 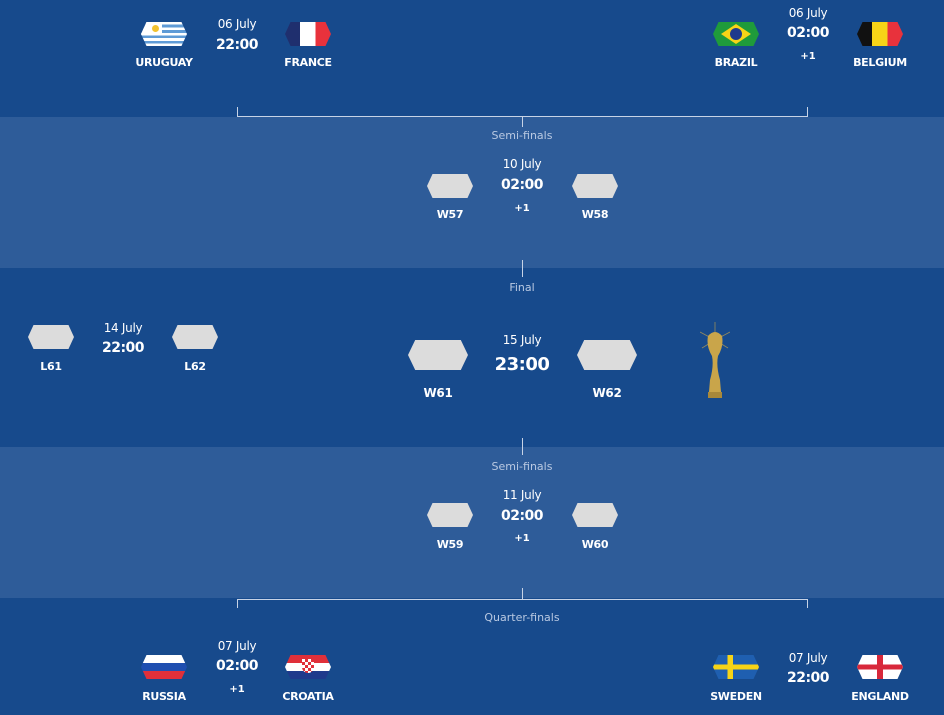 What do you see at coordinates (195, 366) in the screenshot?
I see `team-name: L62` at bounding box center [195, 366].